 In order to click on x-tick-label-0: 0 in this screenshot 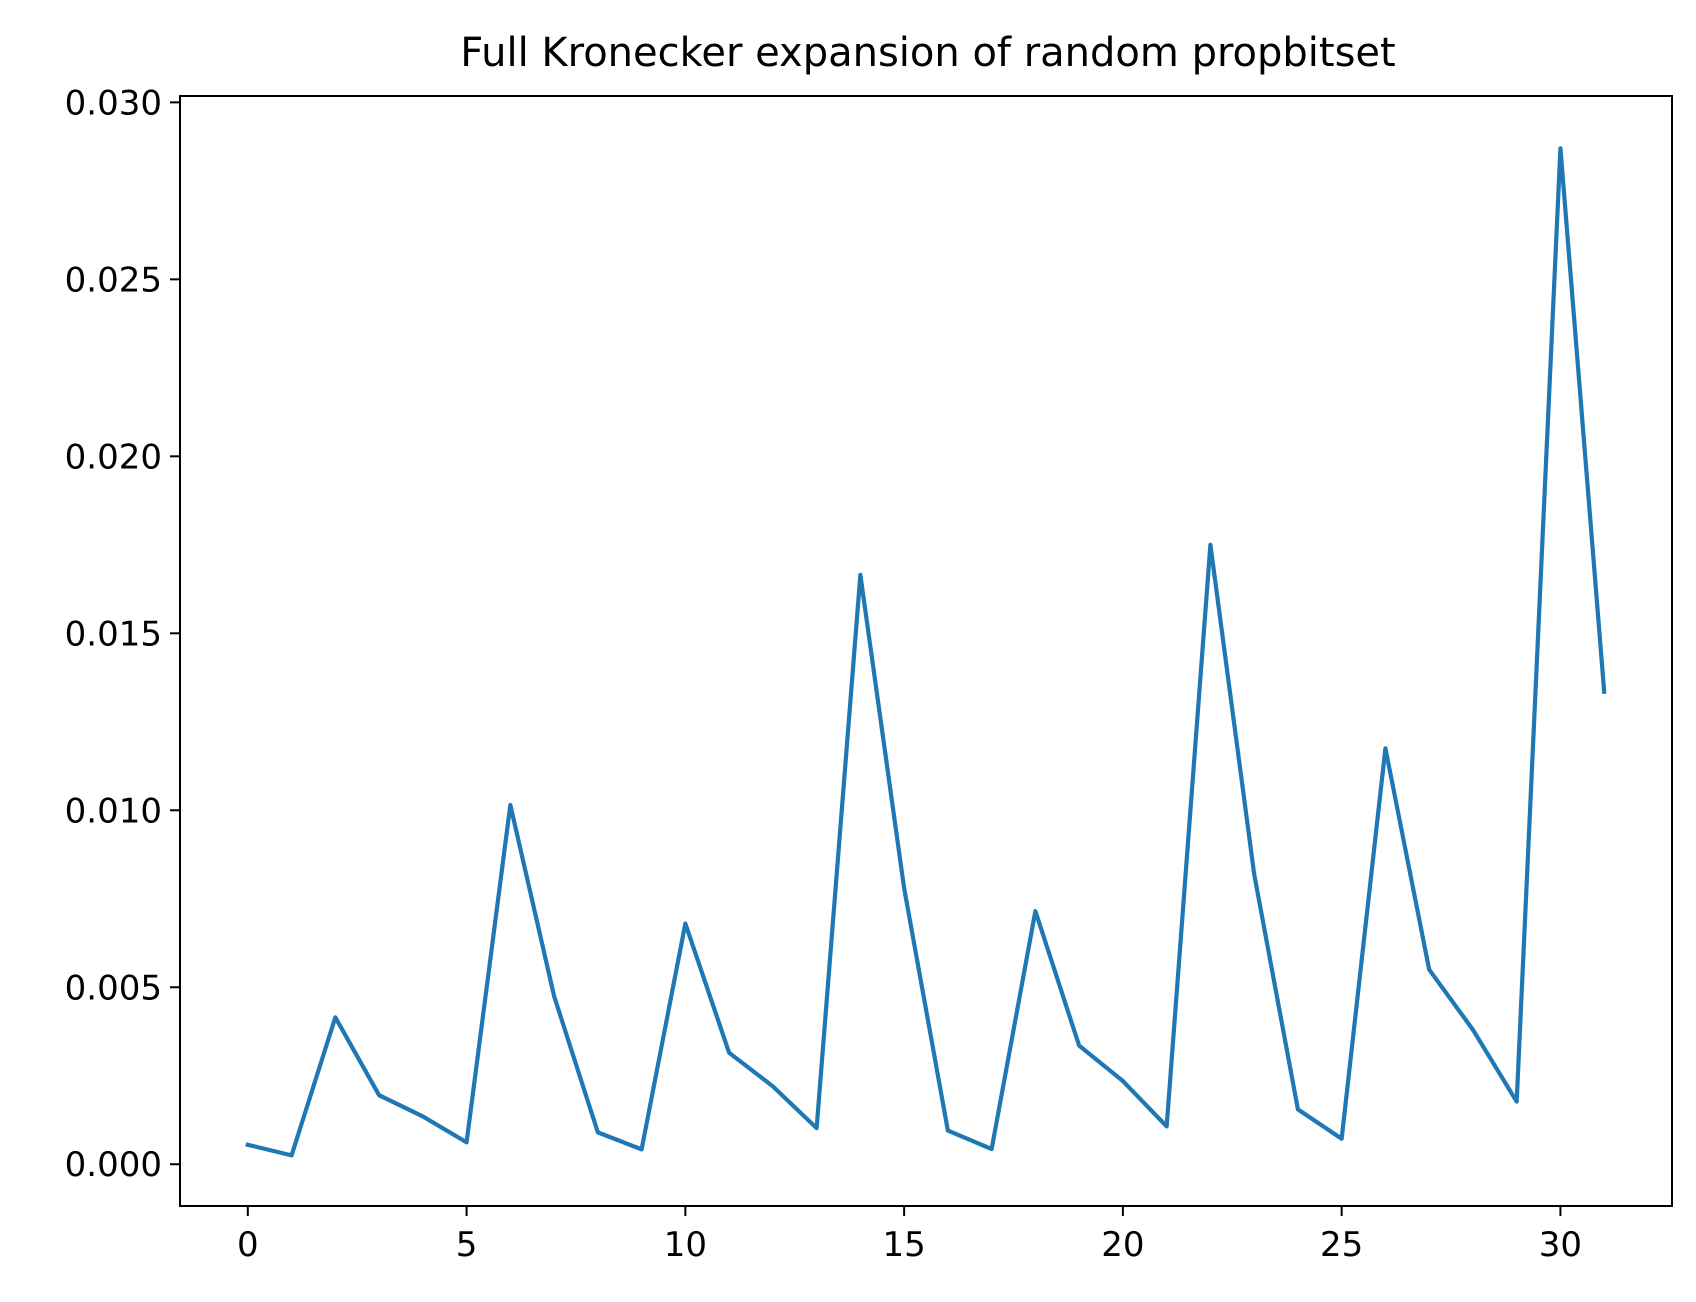, I will do `click(248, 1245)`.